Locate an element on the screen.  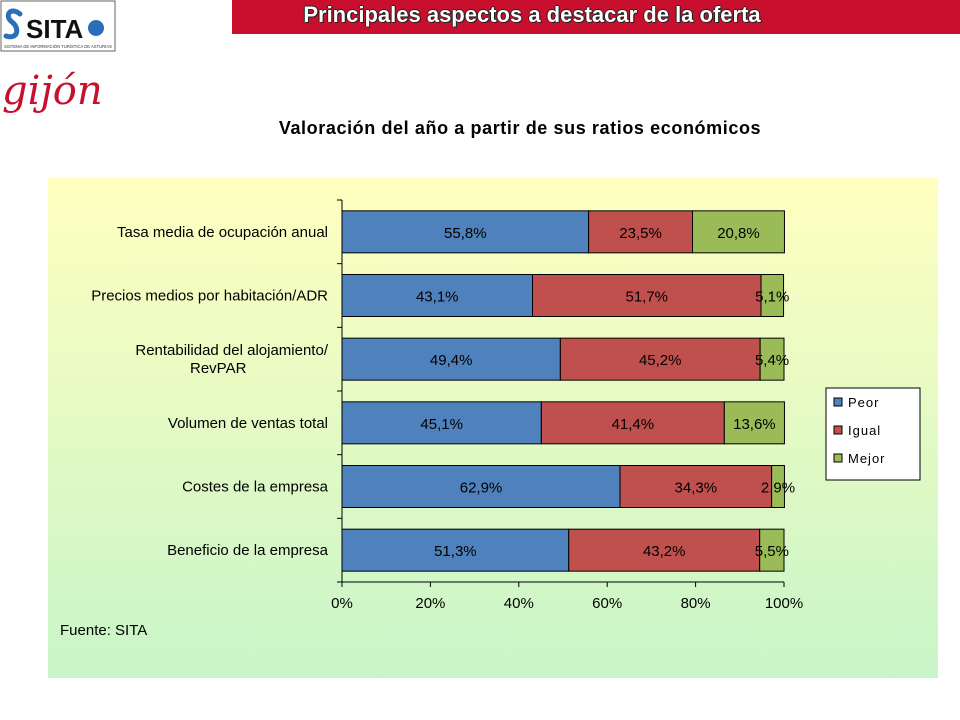
gijon-logo-text: gijón is located at coordinates (52, 91).